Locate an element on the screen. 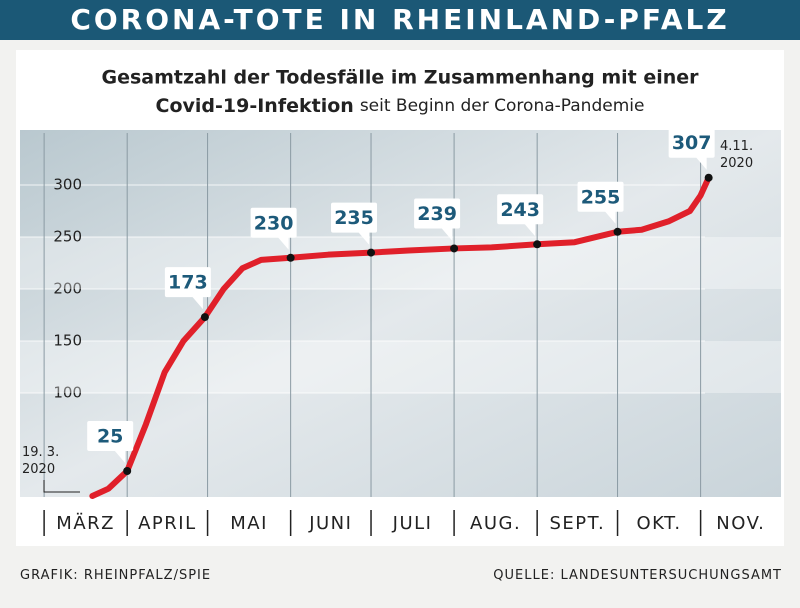 The width and height of the screenshot is (800, 608). data-label: 173 is located at coordinates (188, 283).